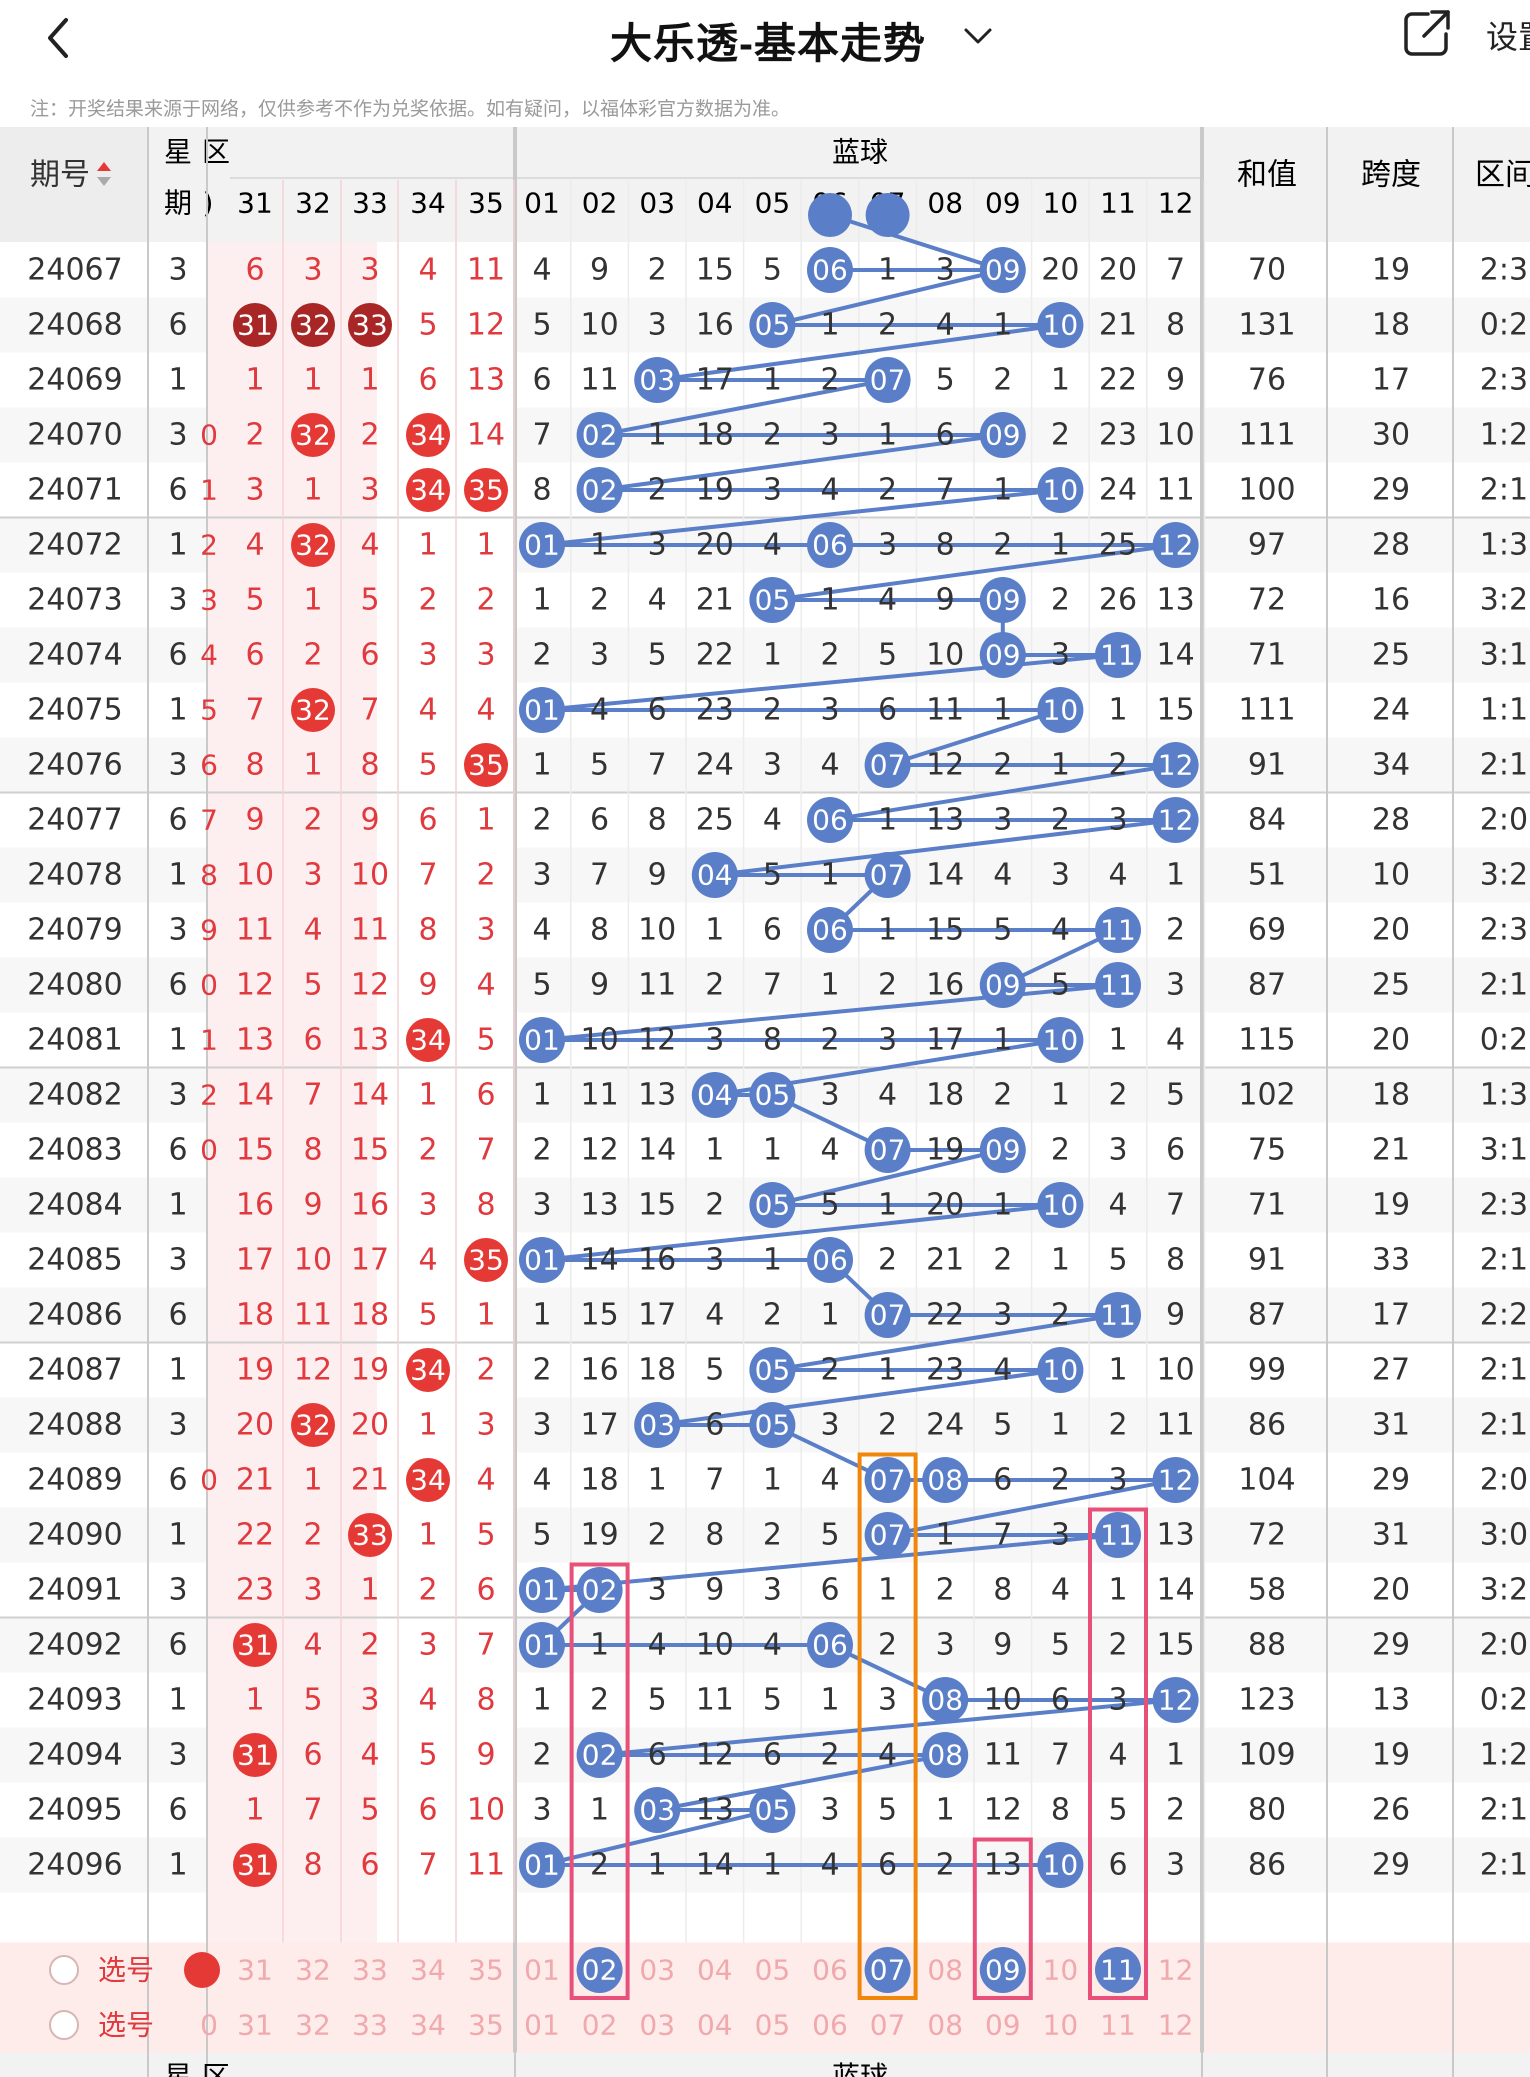  Describe the element at coordinates (486, 765) in the screenshot. I see `red-ball-number: 35` at that location.